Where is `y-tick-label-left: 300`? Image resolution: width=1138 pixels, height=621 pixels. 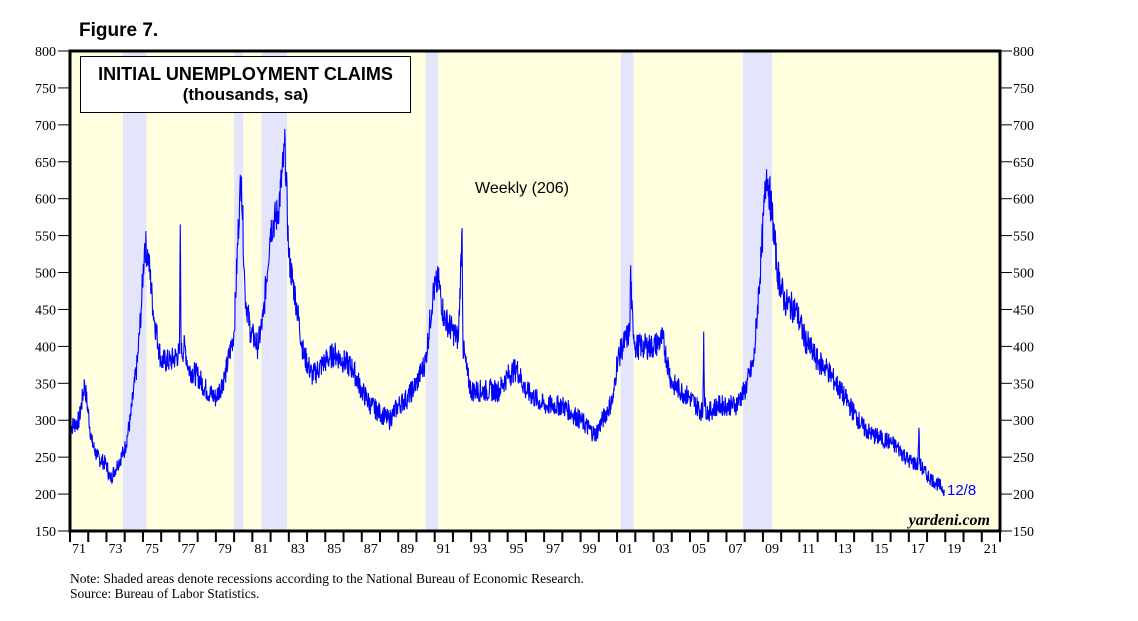 y-tick-label-left: 300 is located at coordinates (45, 421).